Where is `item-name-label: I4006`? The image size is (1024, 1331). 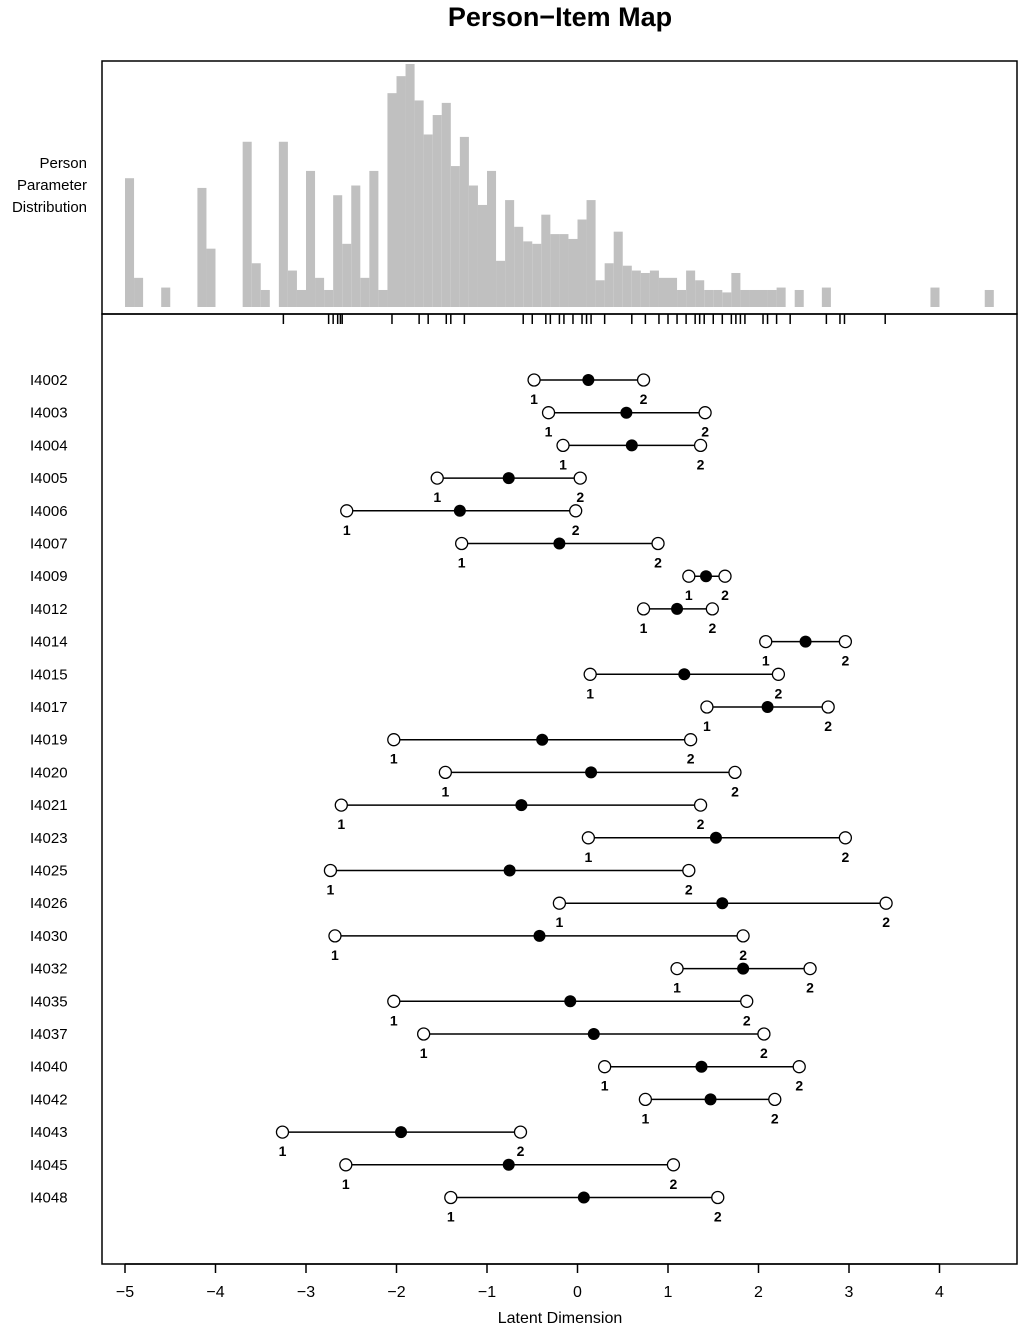 item-name-label: I4006 is located at coordinates (49, 511).